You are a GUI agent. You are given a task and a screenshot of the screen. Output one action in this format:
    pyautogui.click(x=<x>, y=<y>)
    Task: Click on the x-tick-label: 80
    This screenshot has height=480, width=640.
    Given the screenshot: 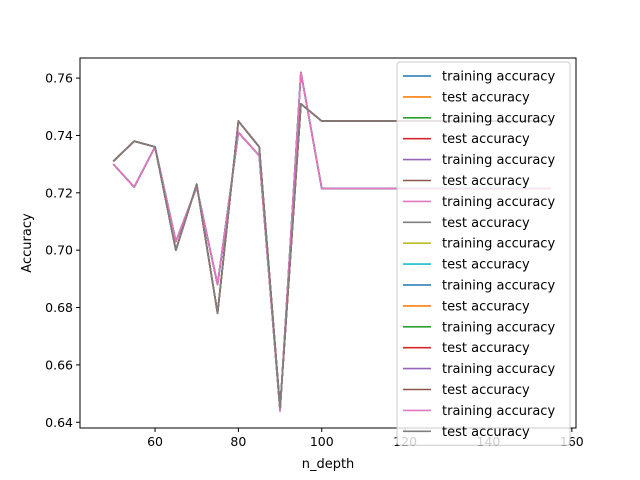 What is the action you would take?
    pyautogui.click(x=238, y=441)
    